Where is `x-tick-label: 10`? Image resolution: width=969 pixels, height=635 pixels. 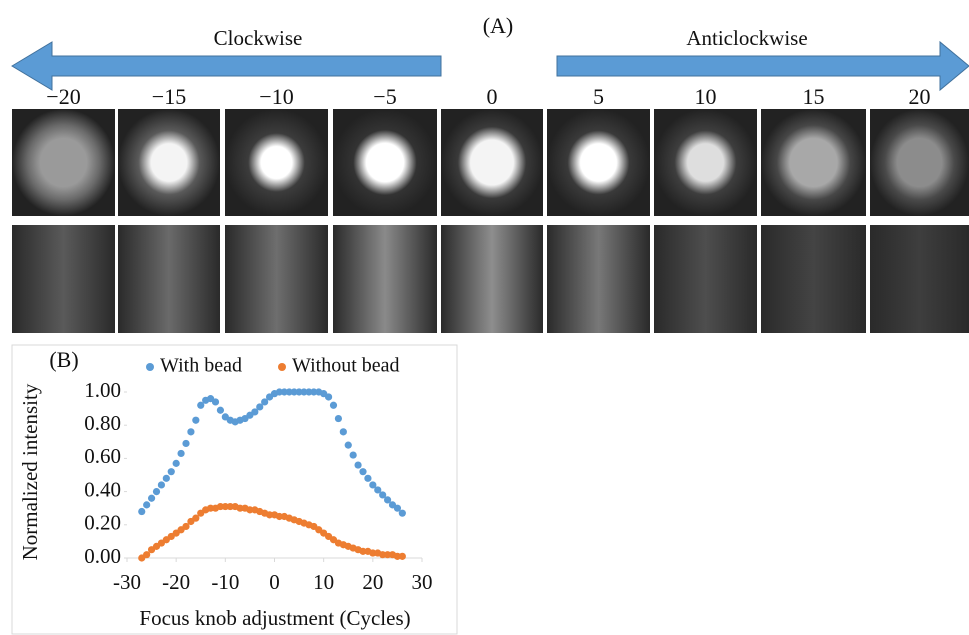 x-tick-label: 10 is located at coordinates (323, 582).